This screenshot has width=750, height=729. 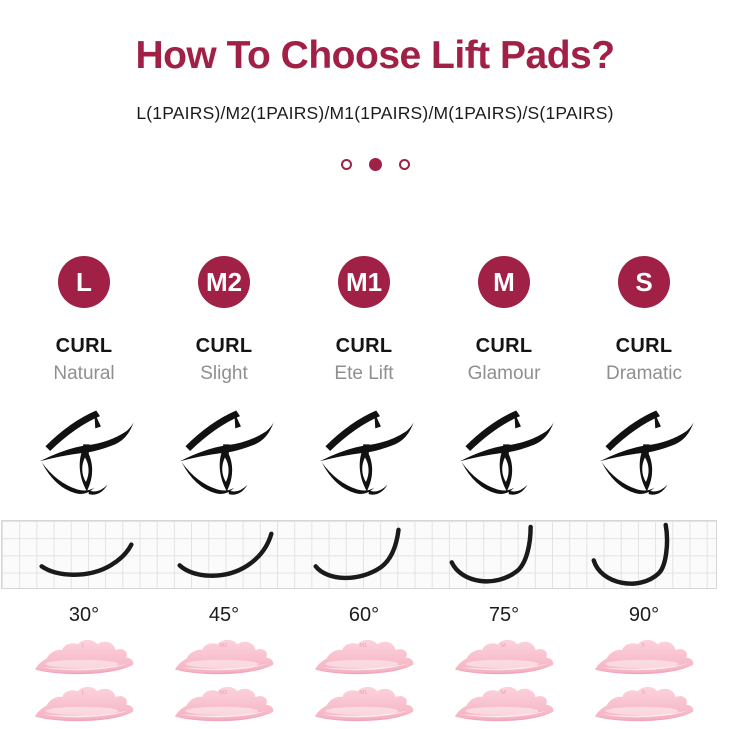 I want to click on angle-labels: 30° 45° 60° 75° 90°, so click(x=364, y=615).